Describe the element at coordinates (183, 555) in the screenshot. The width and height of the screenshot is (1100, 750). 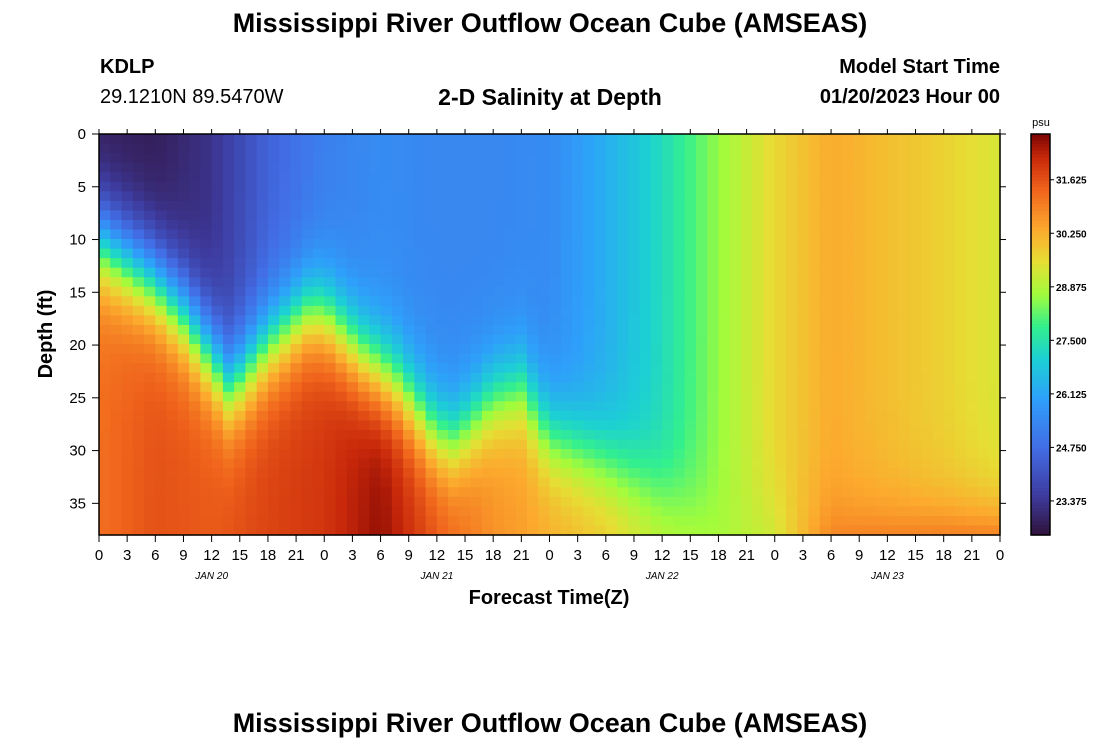
I see `x-tick-label: 9` at that location.